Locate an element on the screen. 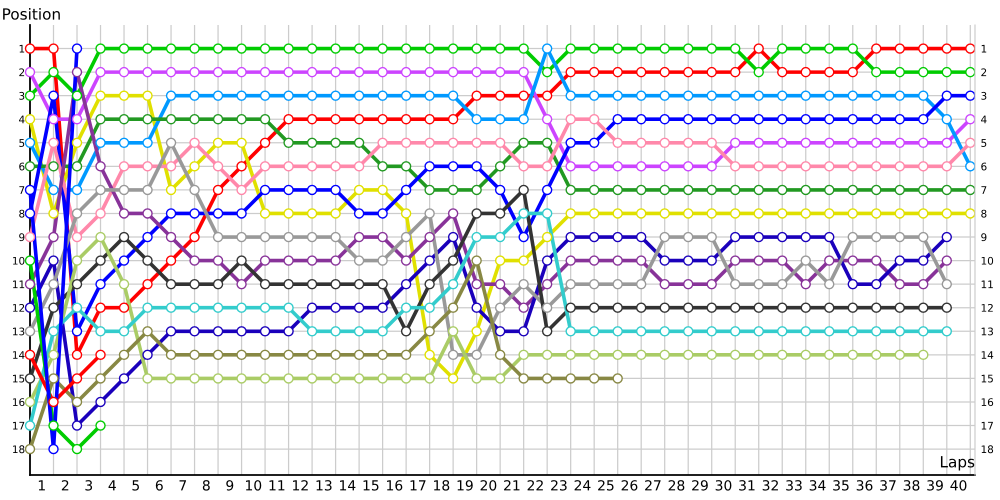  x-tick-label: 5 is located at coordinates (135, 485).